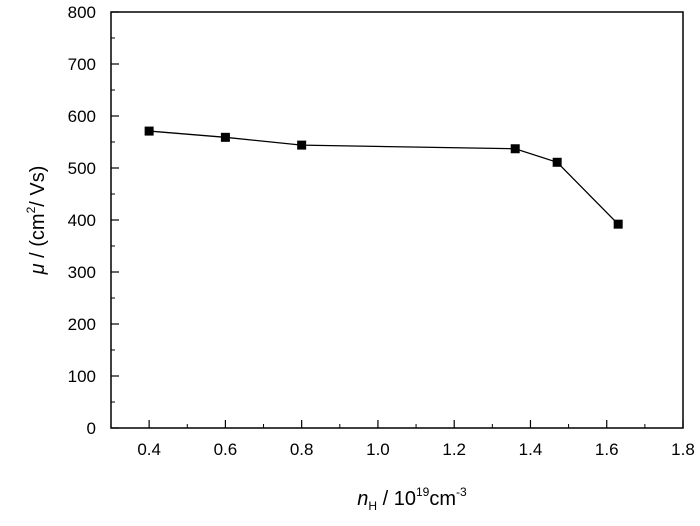  What do you see at coordinates (531, 449) in the screenshot?
I see `x-tick-label: 1.4` at bounding box center [531, 449].